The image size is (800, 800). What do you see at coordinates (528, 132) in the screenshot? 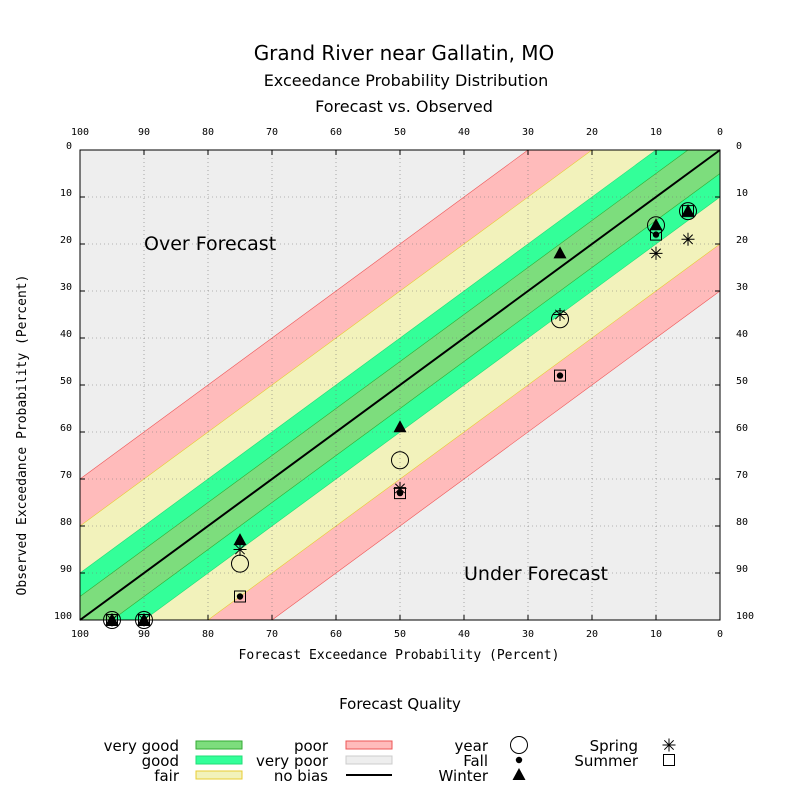
I see `x-tick-label-top: 30` at bounding box center [528, 132].